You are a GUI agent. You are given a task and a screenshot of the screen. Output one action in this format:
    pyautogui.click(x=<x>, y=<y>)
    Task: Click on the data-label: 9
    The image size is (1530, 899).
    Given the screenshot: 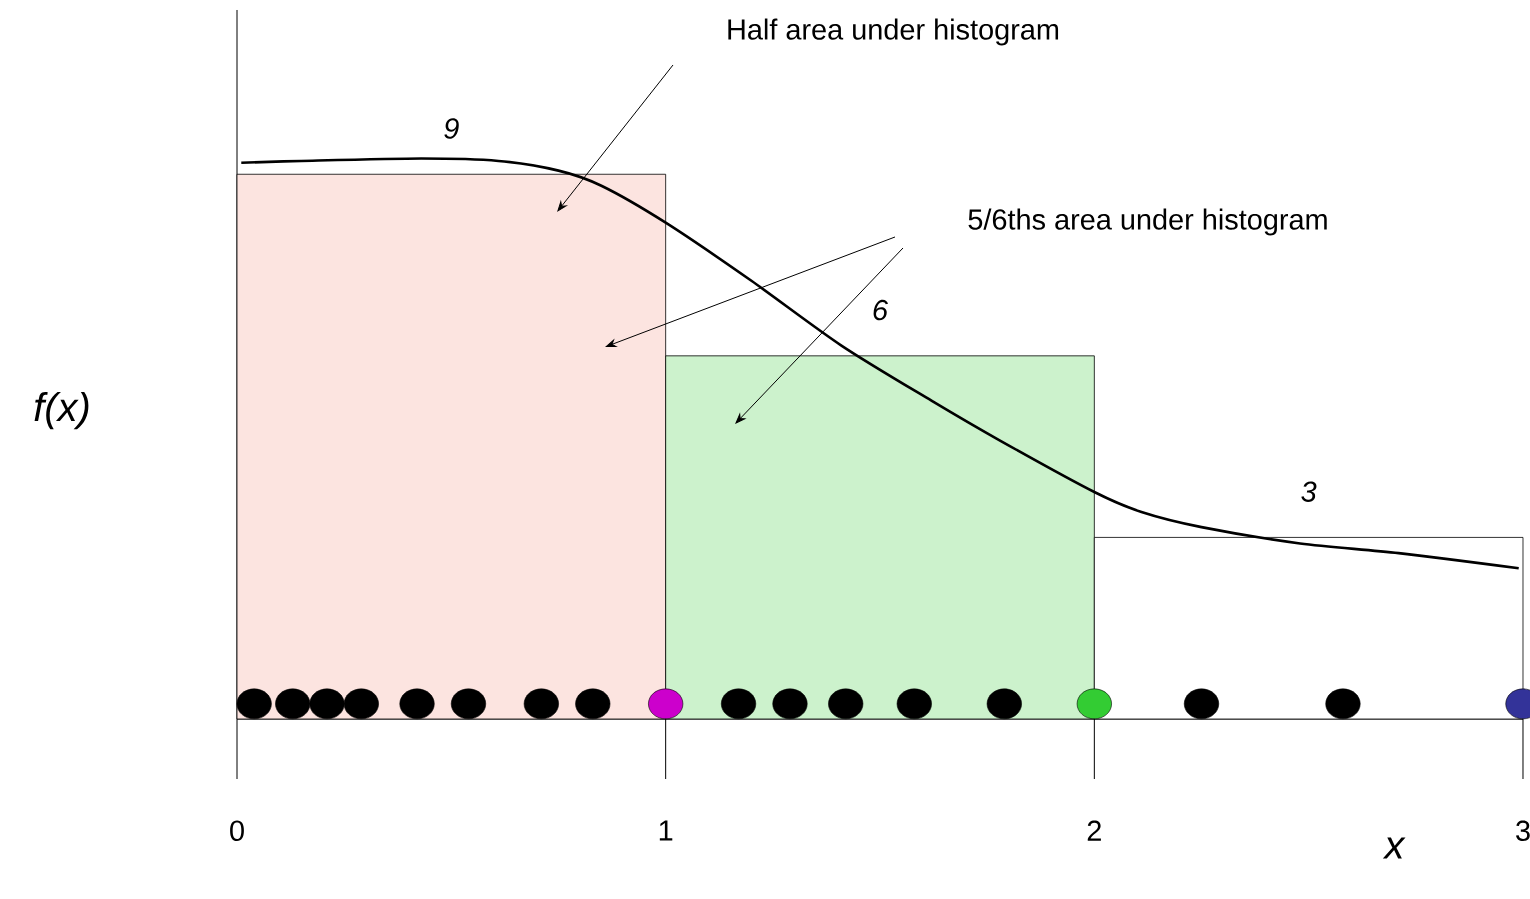 What is the action you would take?
    pyautogui.click(x=451, y=128)
    